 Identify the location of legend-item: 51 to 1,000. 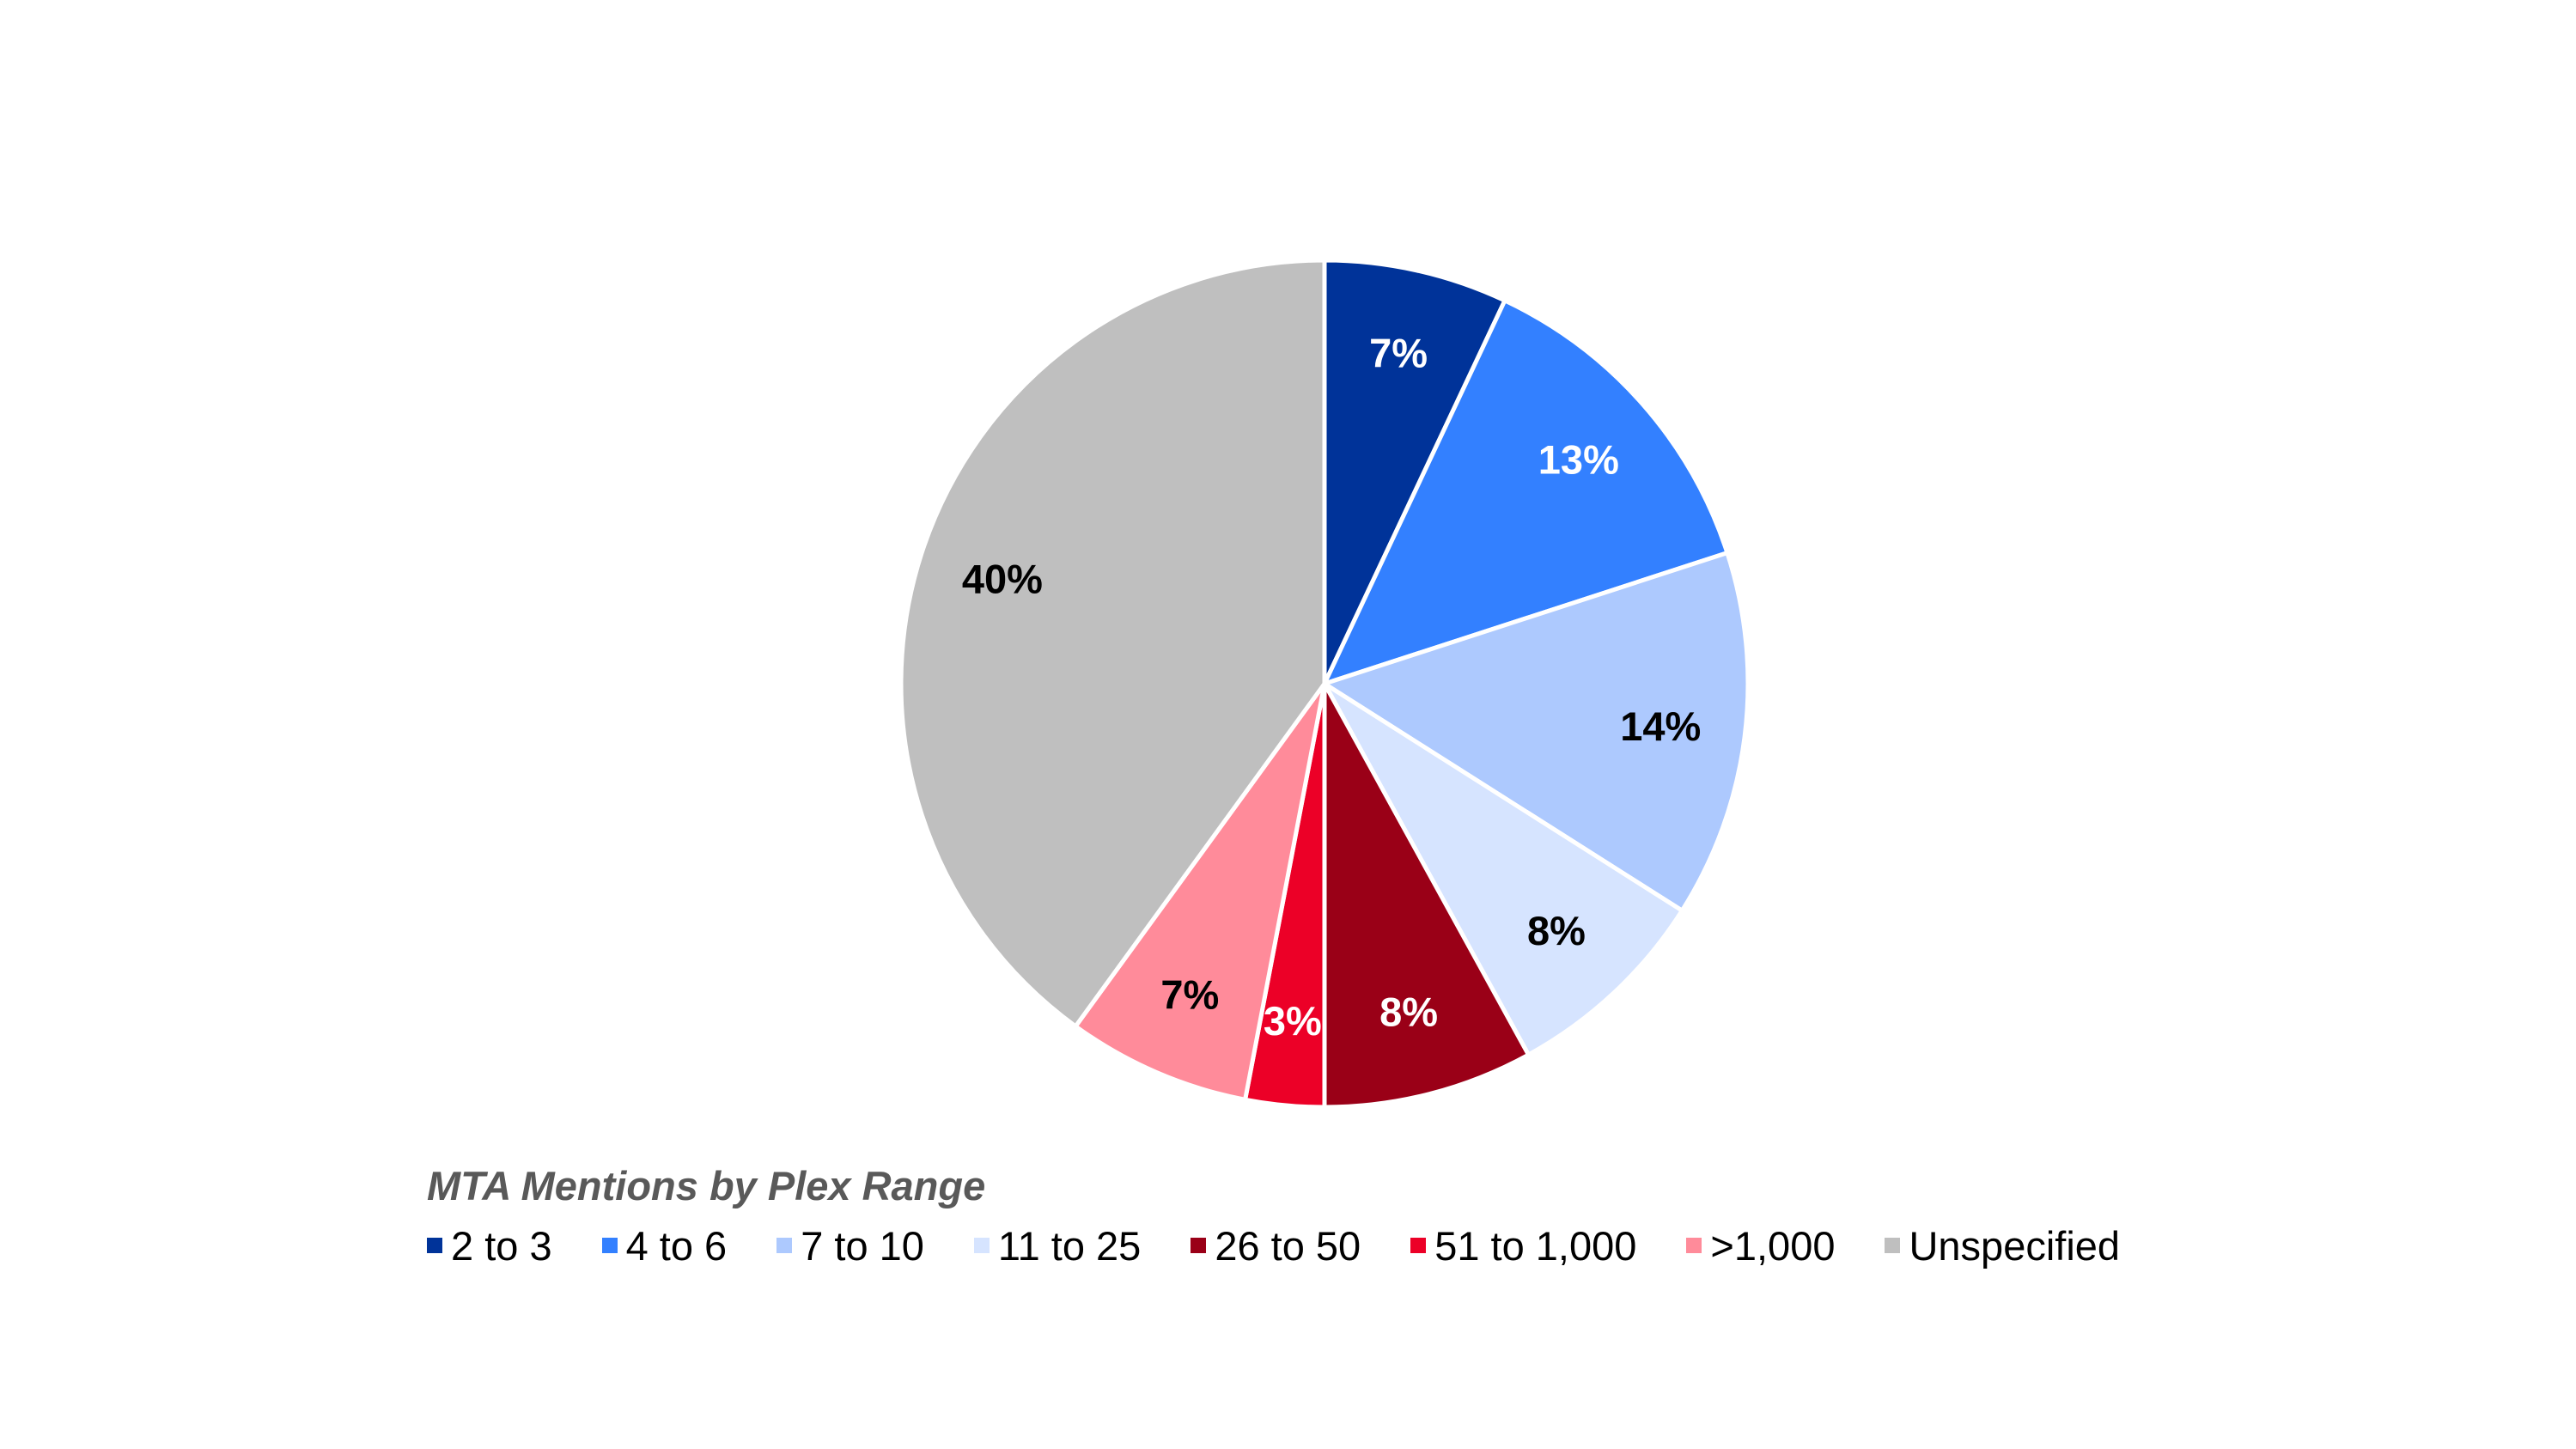
(1523, 1245).